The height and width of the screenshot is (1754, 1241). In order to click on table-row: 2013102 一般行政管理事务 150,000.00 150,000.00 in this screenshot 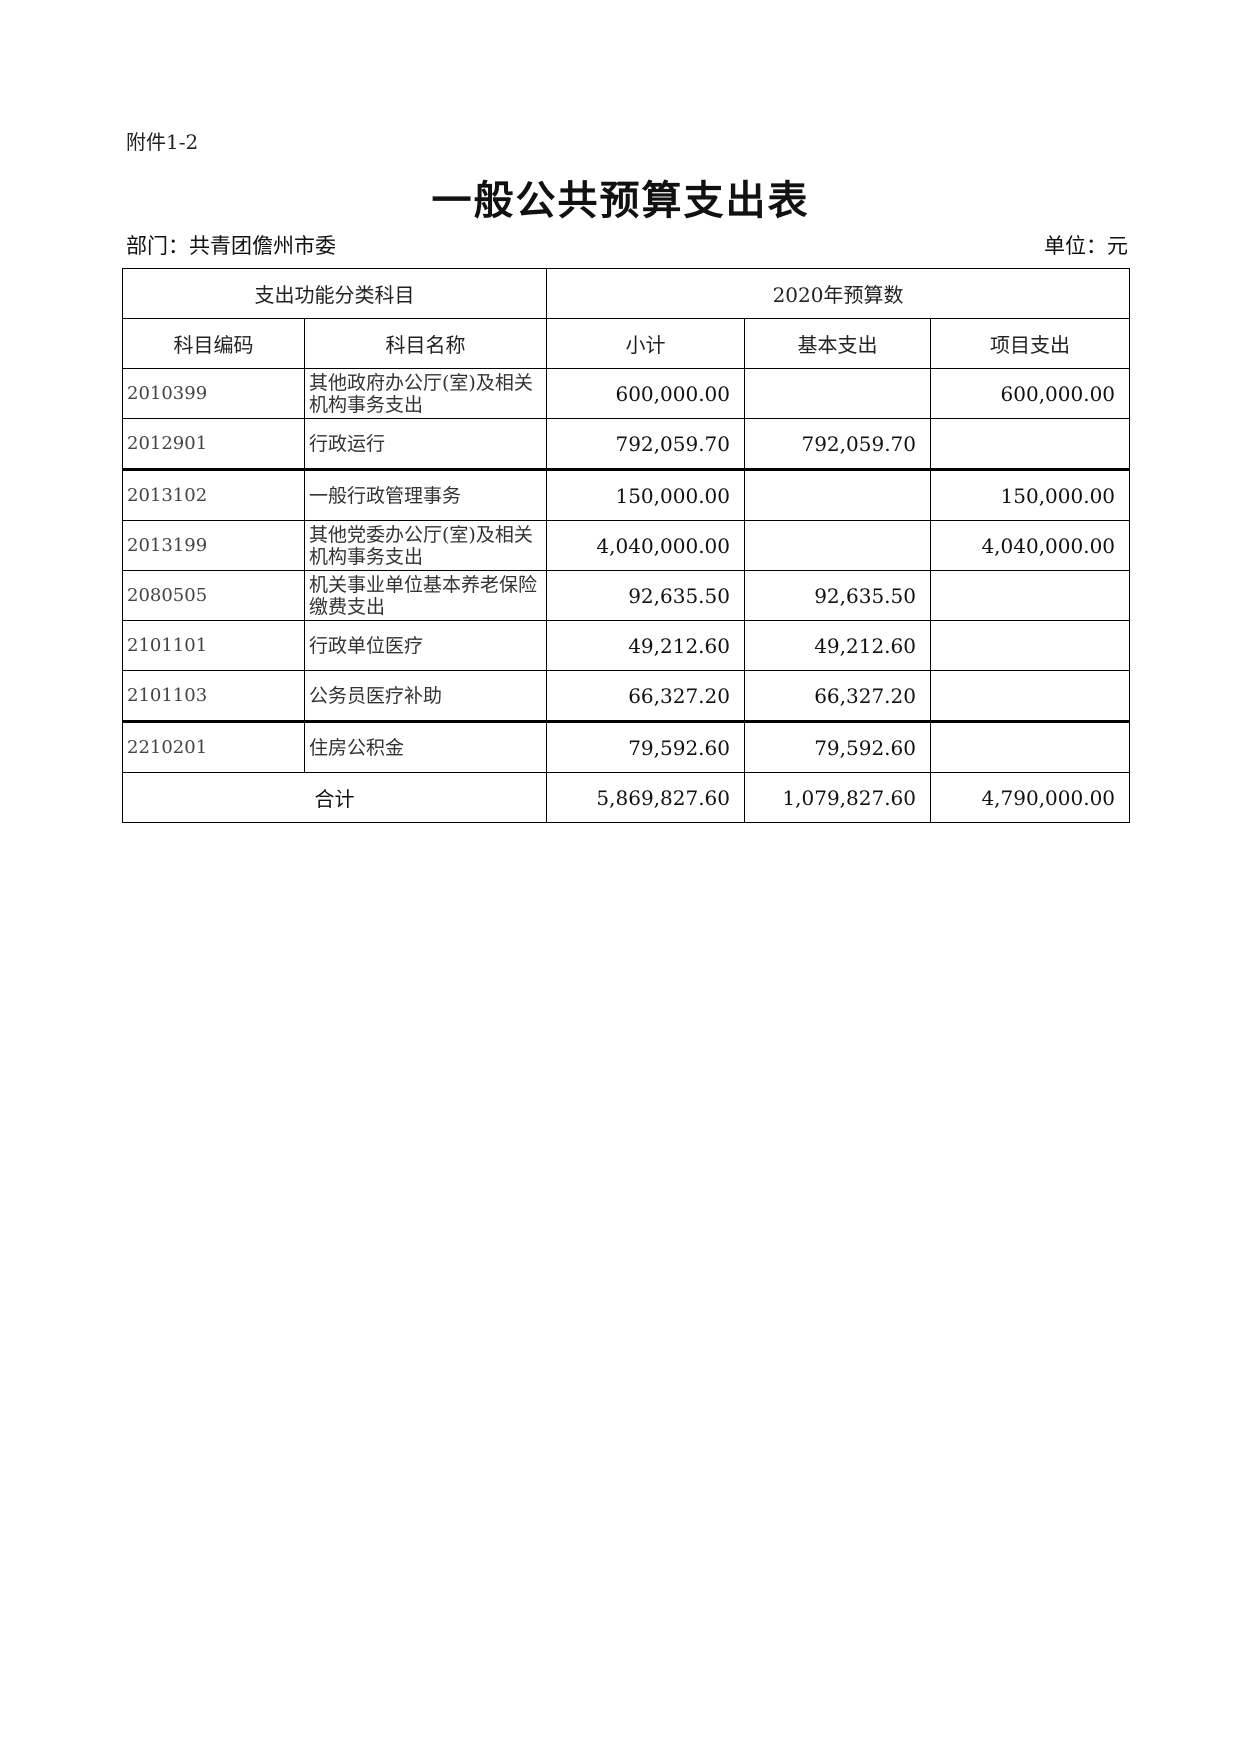, I will do `click(626, 495)`.